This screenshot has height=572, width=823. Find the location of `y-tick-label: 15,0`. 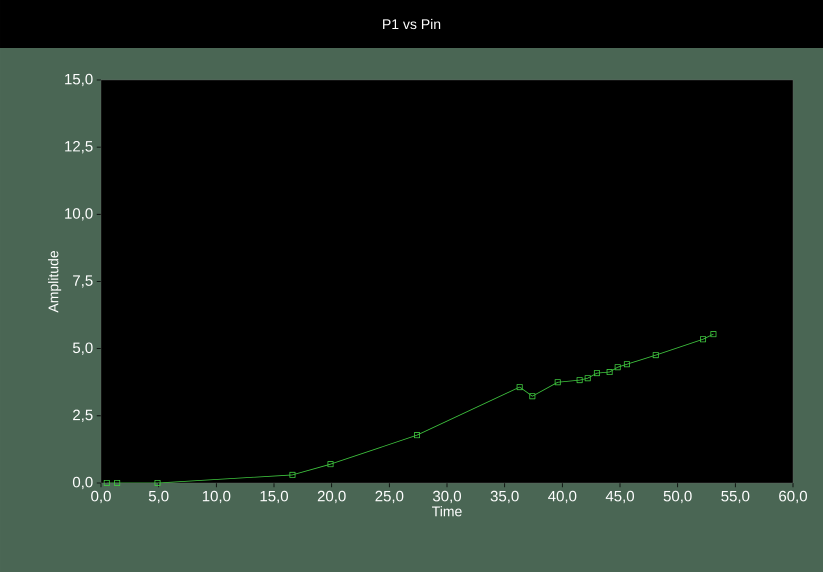

y-tick-label: 15,0 is located at coordinates (79, 80).